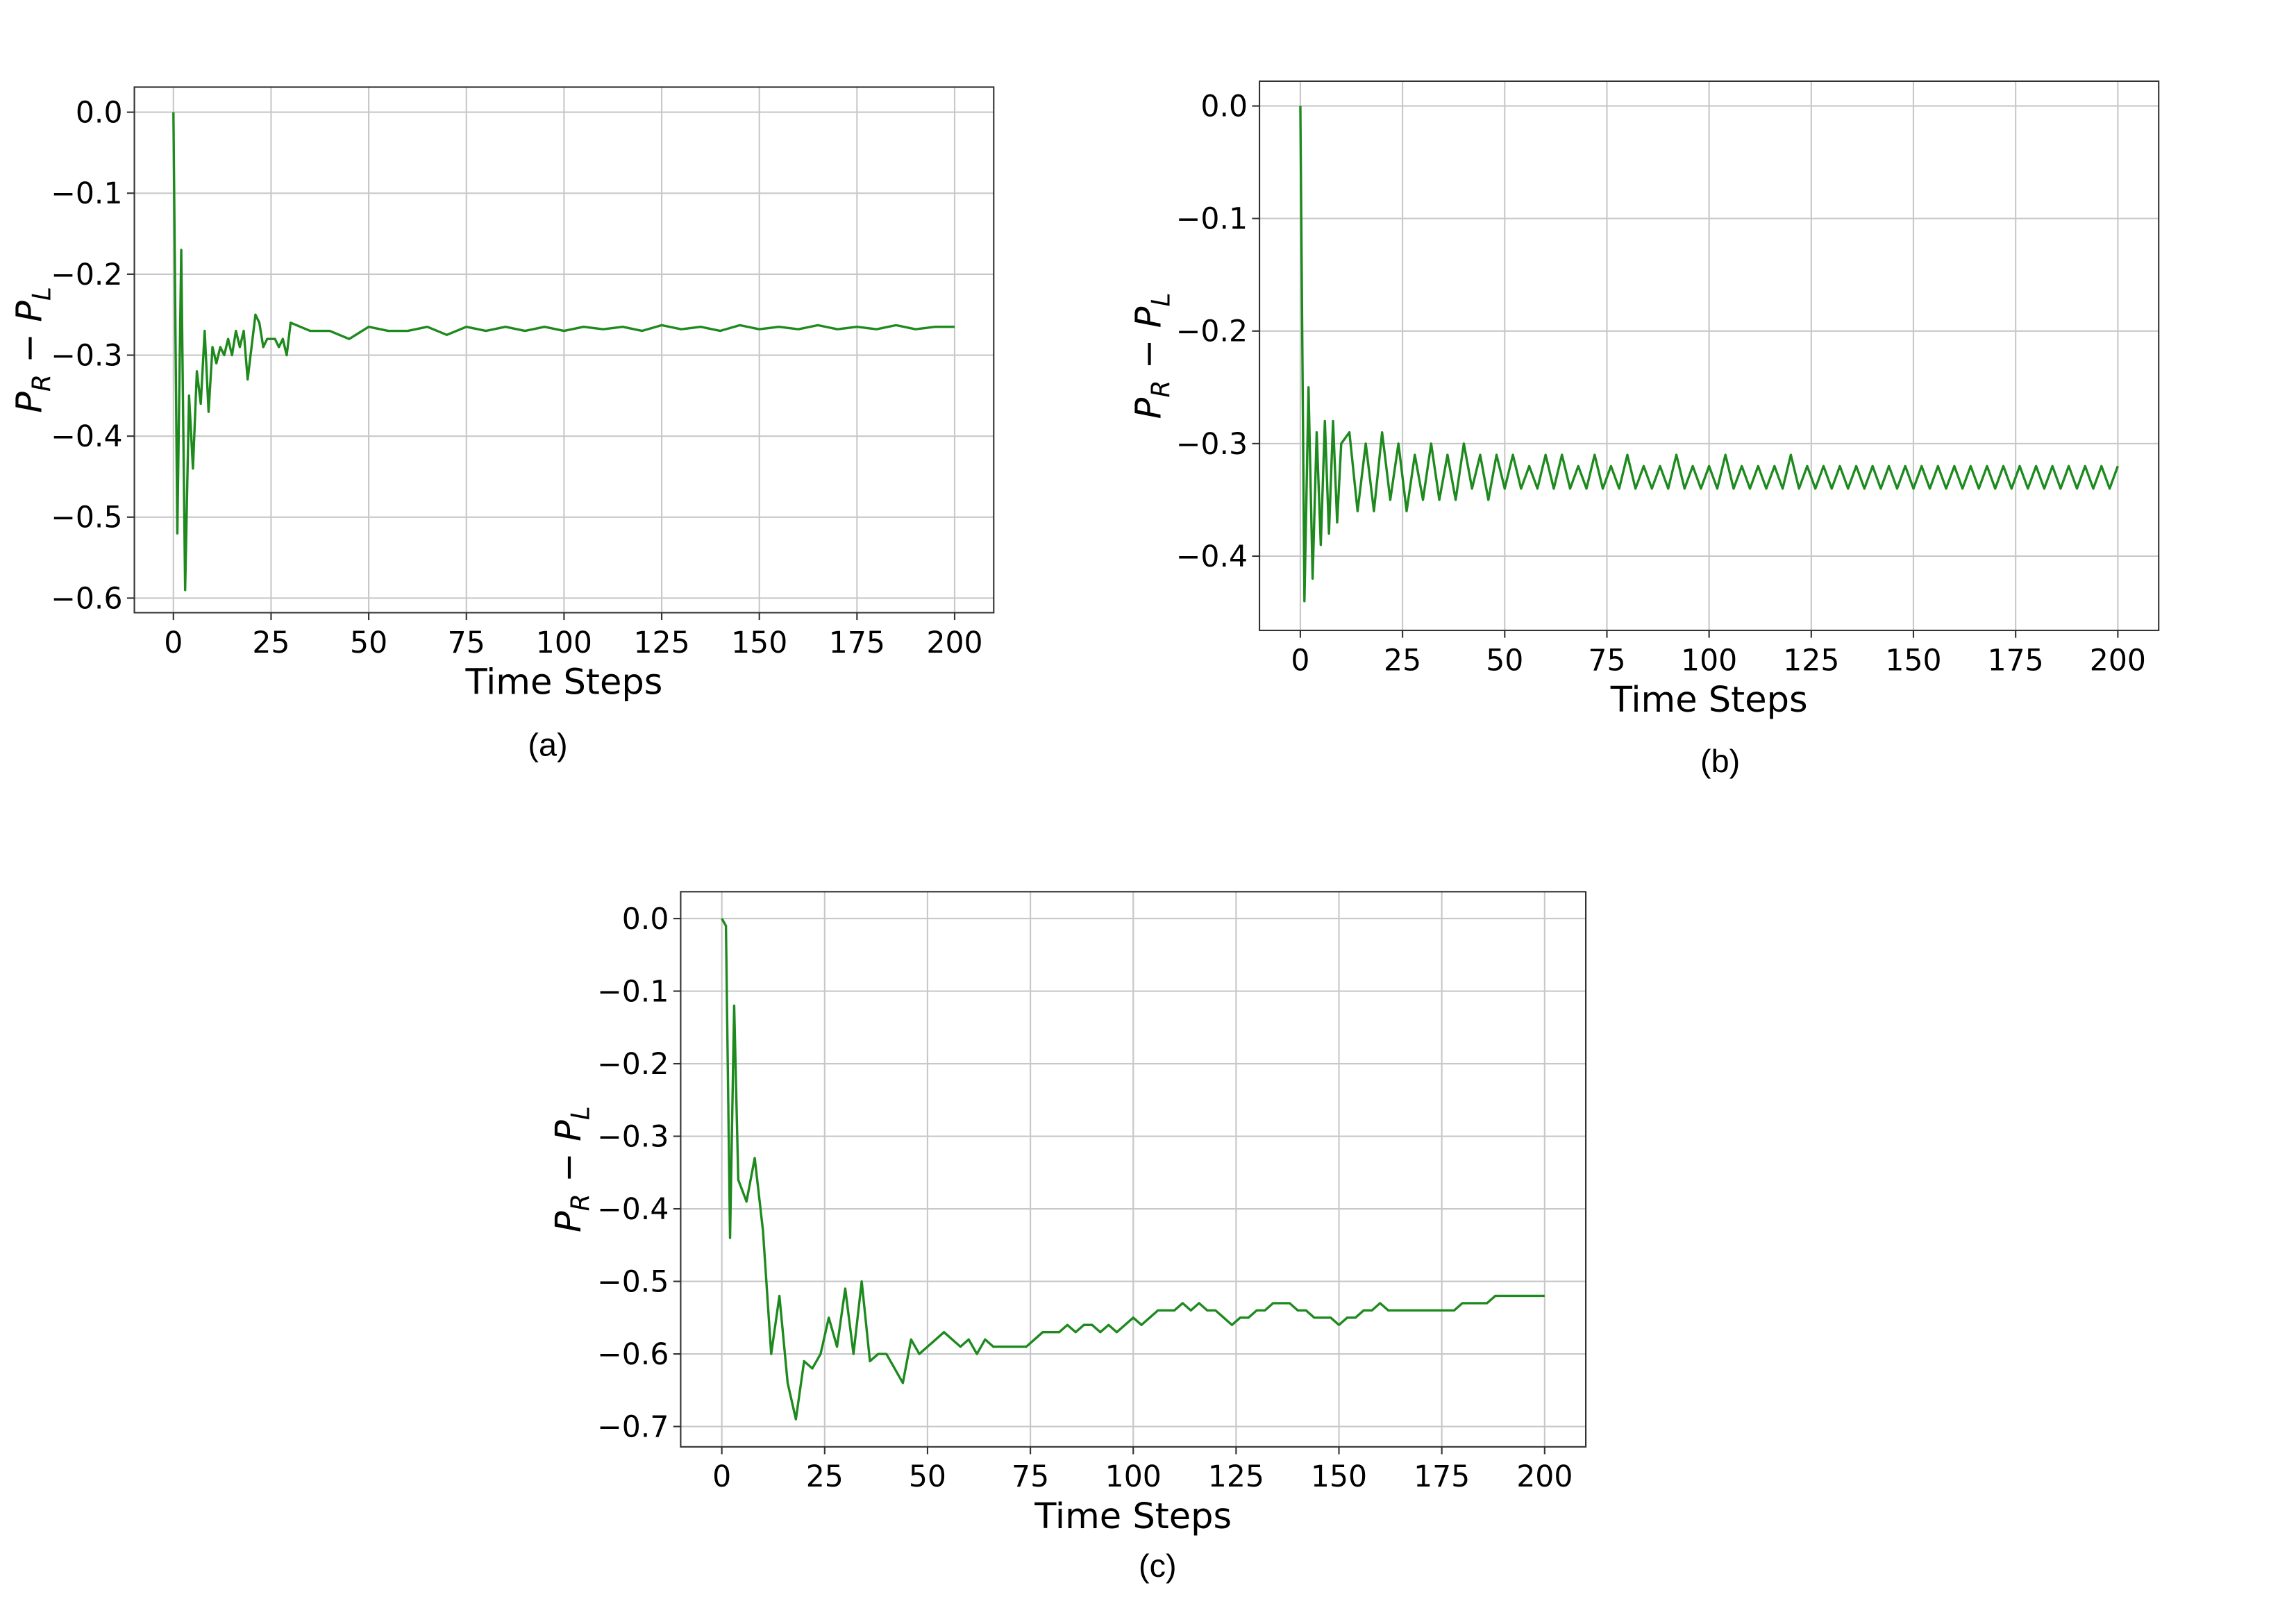  Describe the element at coordinates (633, 1427) in the screenshot. I see `y-tick-label: −0.7` at that location.